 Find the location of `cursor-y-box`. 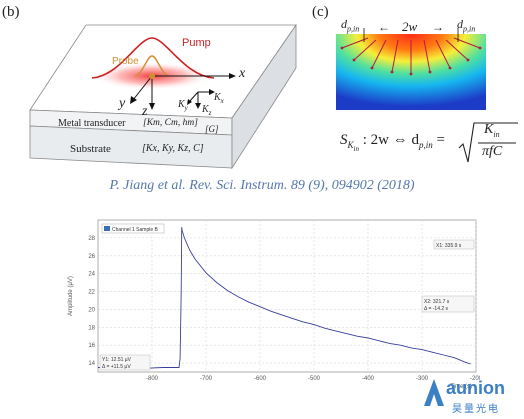

cursor-y-box is located at coordinates (125, 362).